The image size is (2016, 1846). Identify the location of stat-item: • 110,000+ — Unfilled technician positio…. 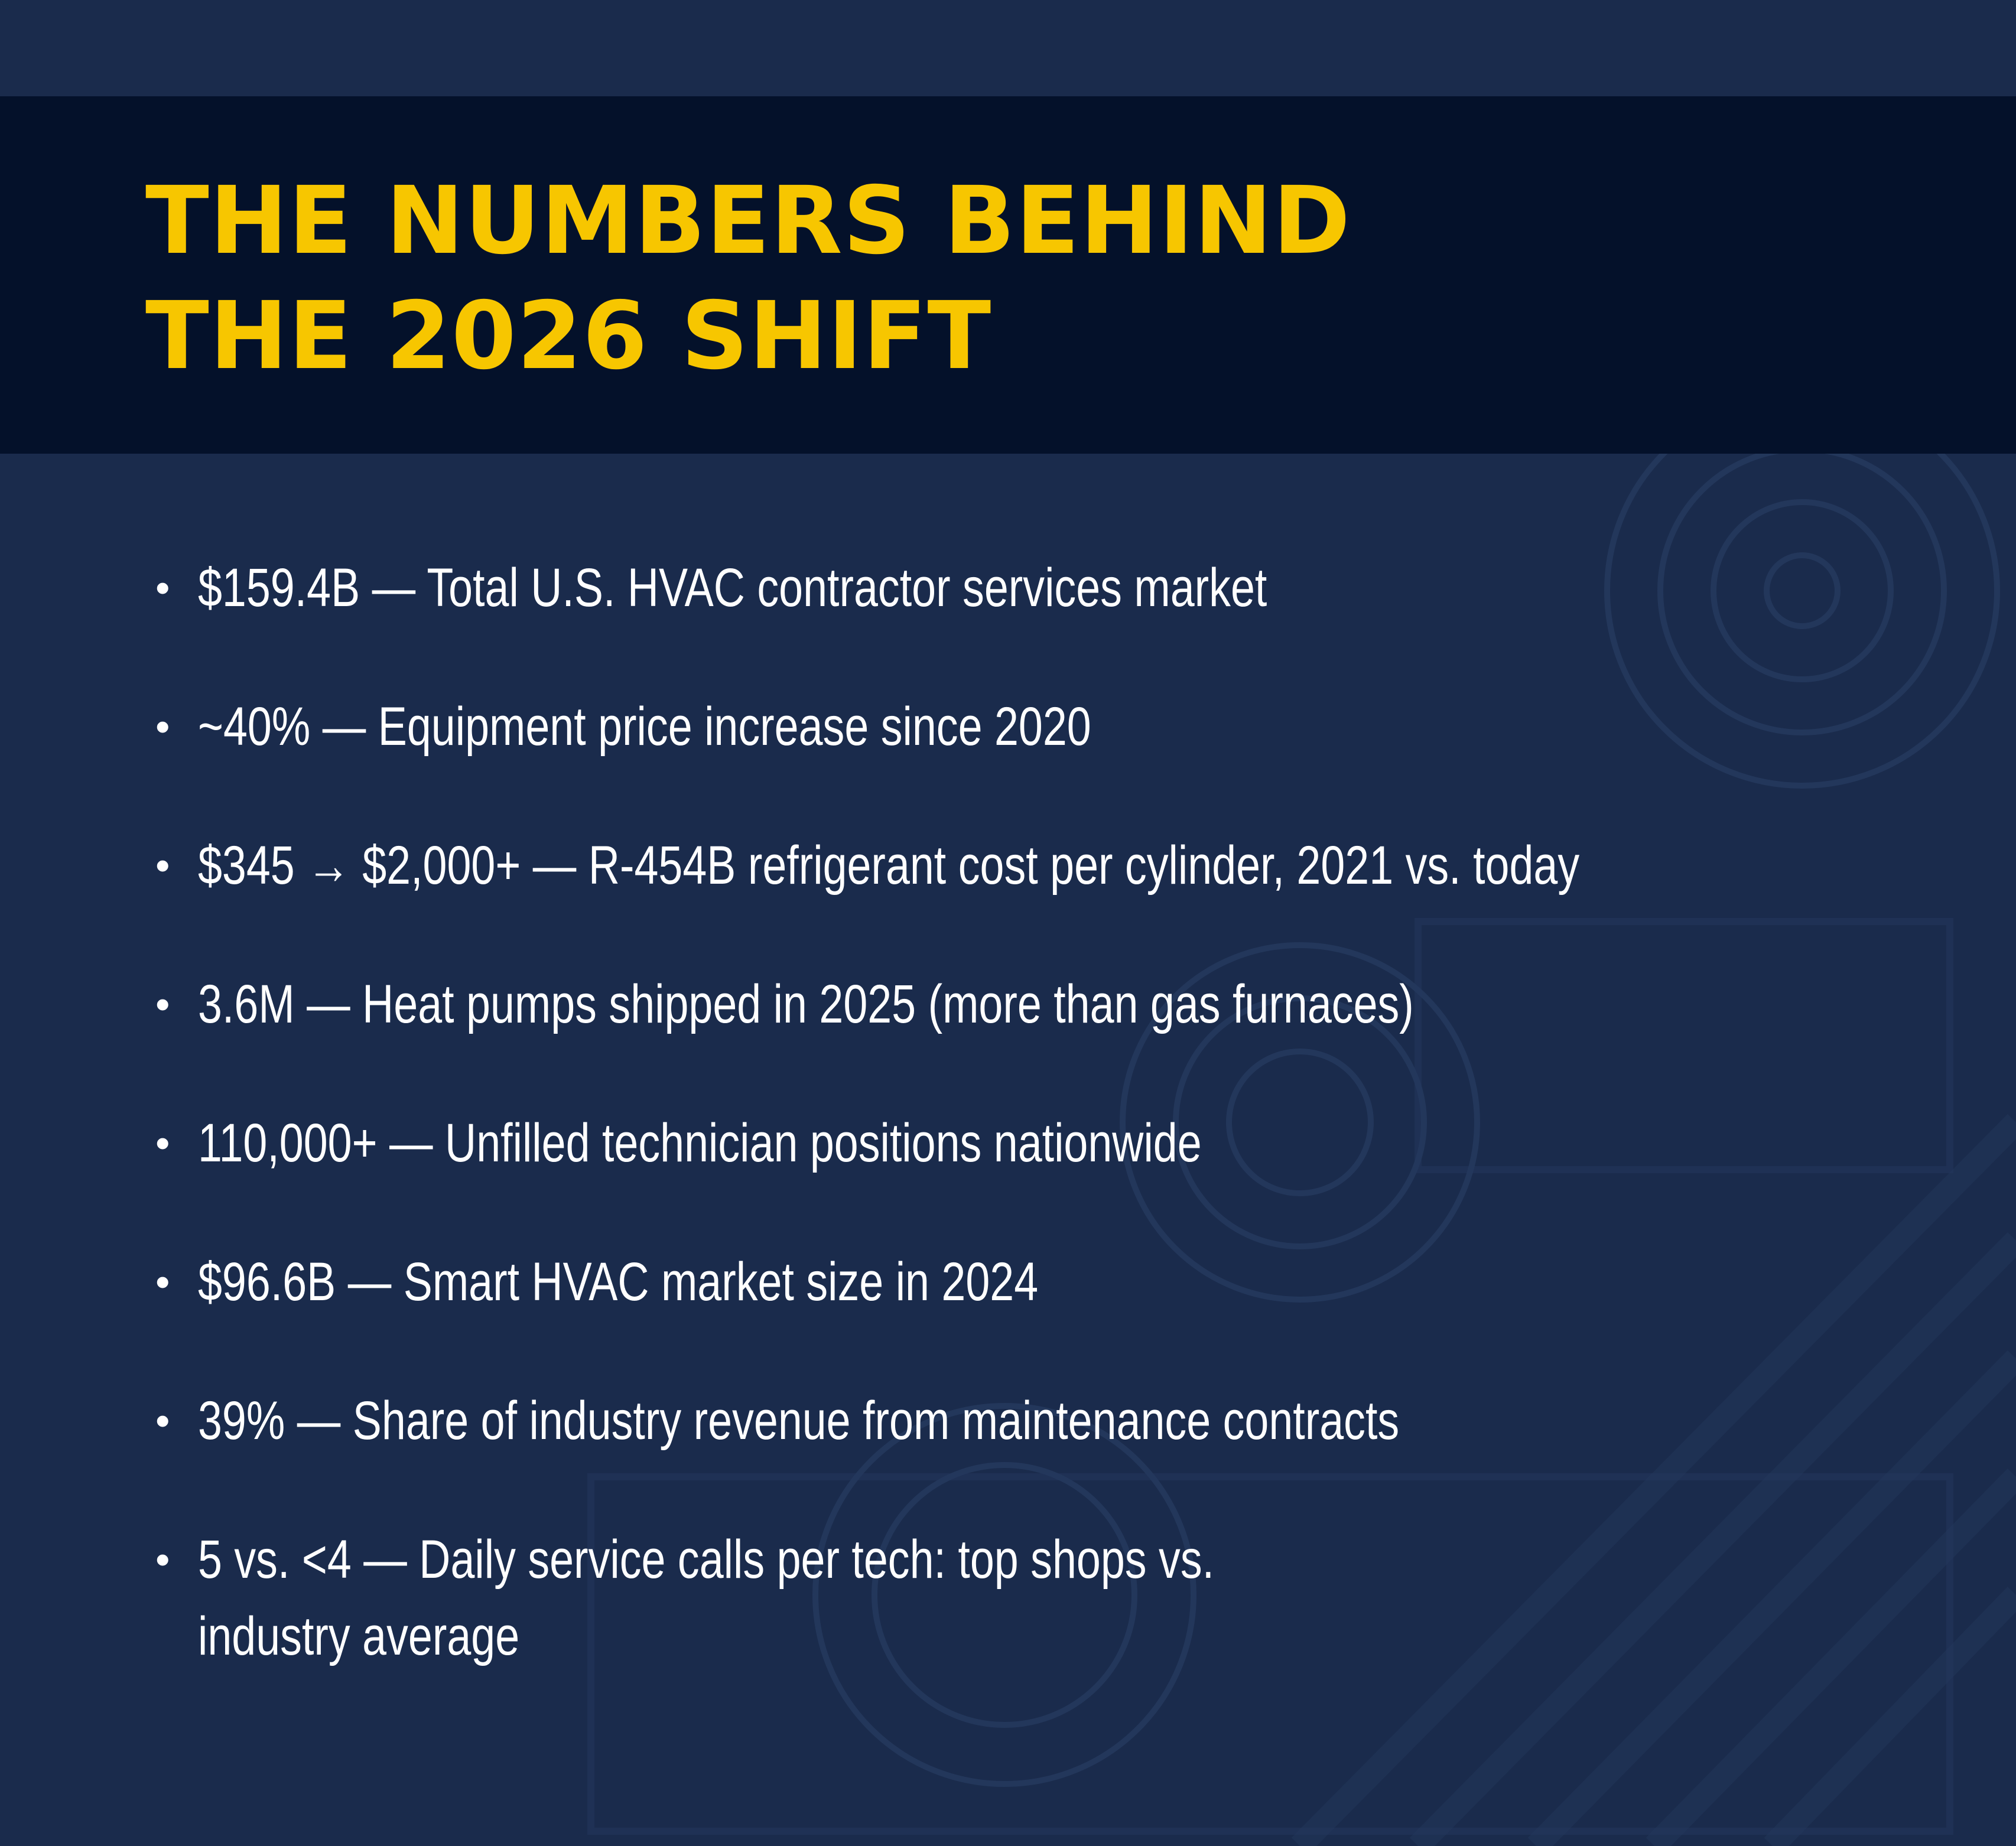
(1037, 1143).